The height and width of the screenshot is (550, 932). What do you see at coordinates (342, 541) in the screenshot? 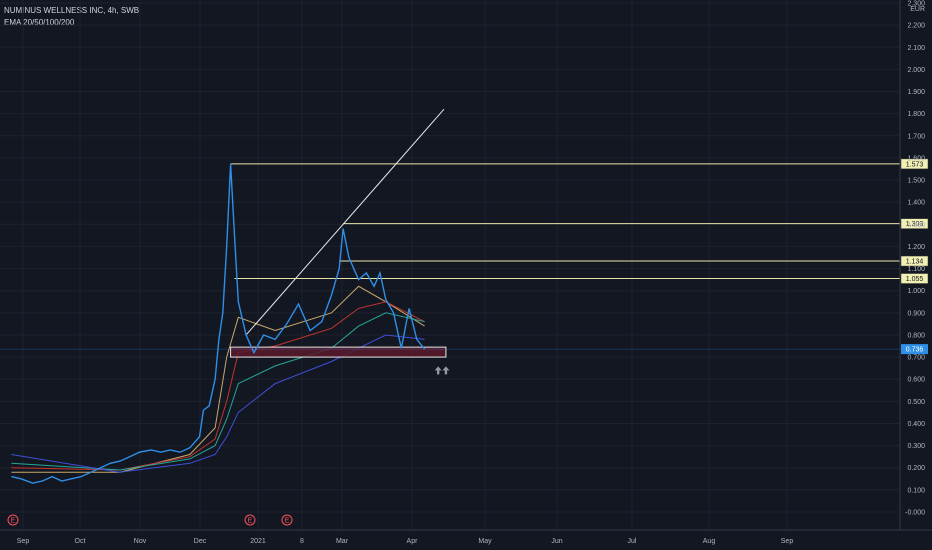
I see `x-tick-label: Mar` at bounding box center [342, 541].